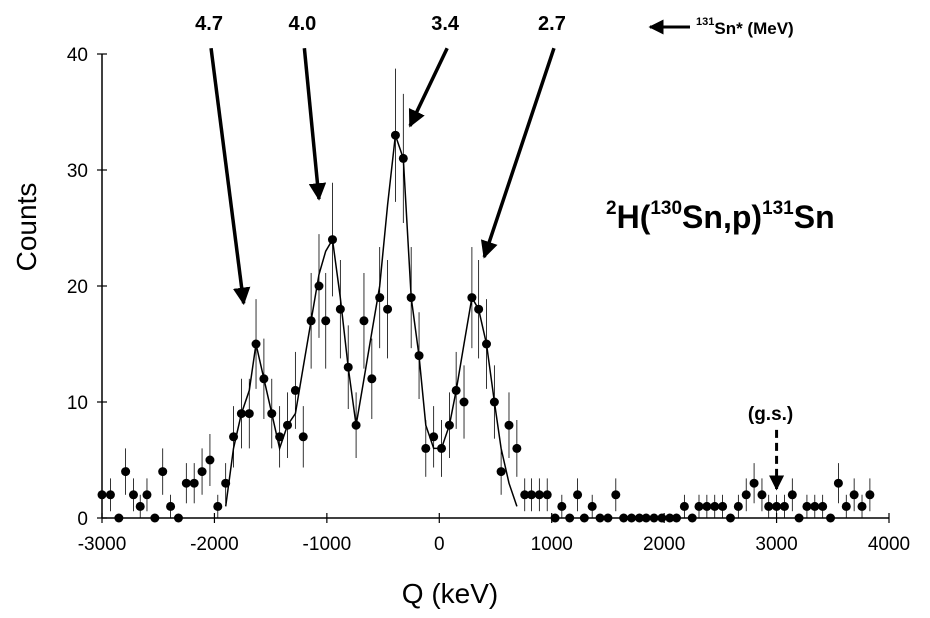 The height and width of the screenshot is (618, 930). I want to click on x-tick-label: -1000, so click(327, 544).